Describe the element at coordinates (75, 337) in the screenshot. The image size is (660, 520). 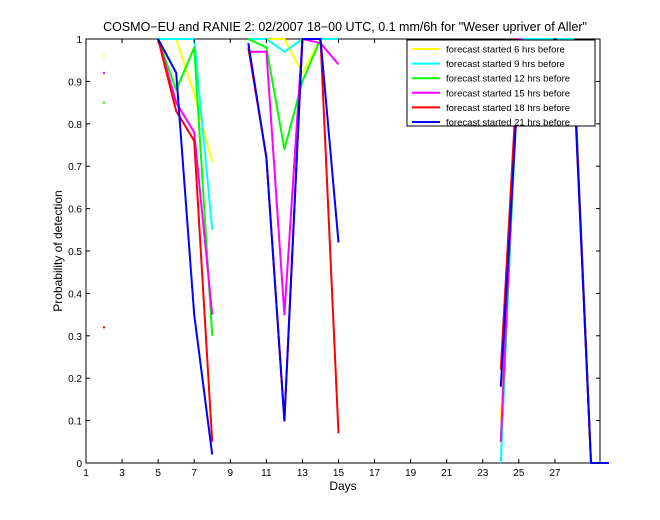
I see `y-tick-label: 0.3` at that location.